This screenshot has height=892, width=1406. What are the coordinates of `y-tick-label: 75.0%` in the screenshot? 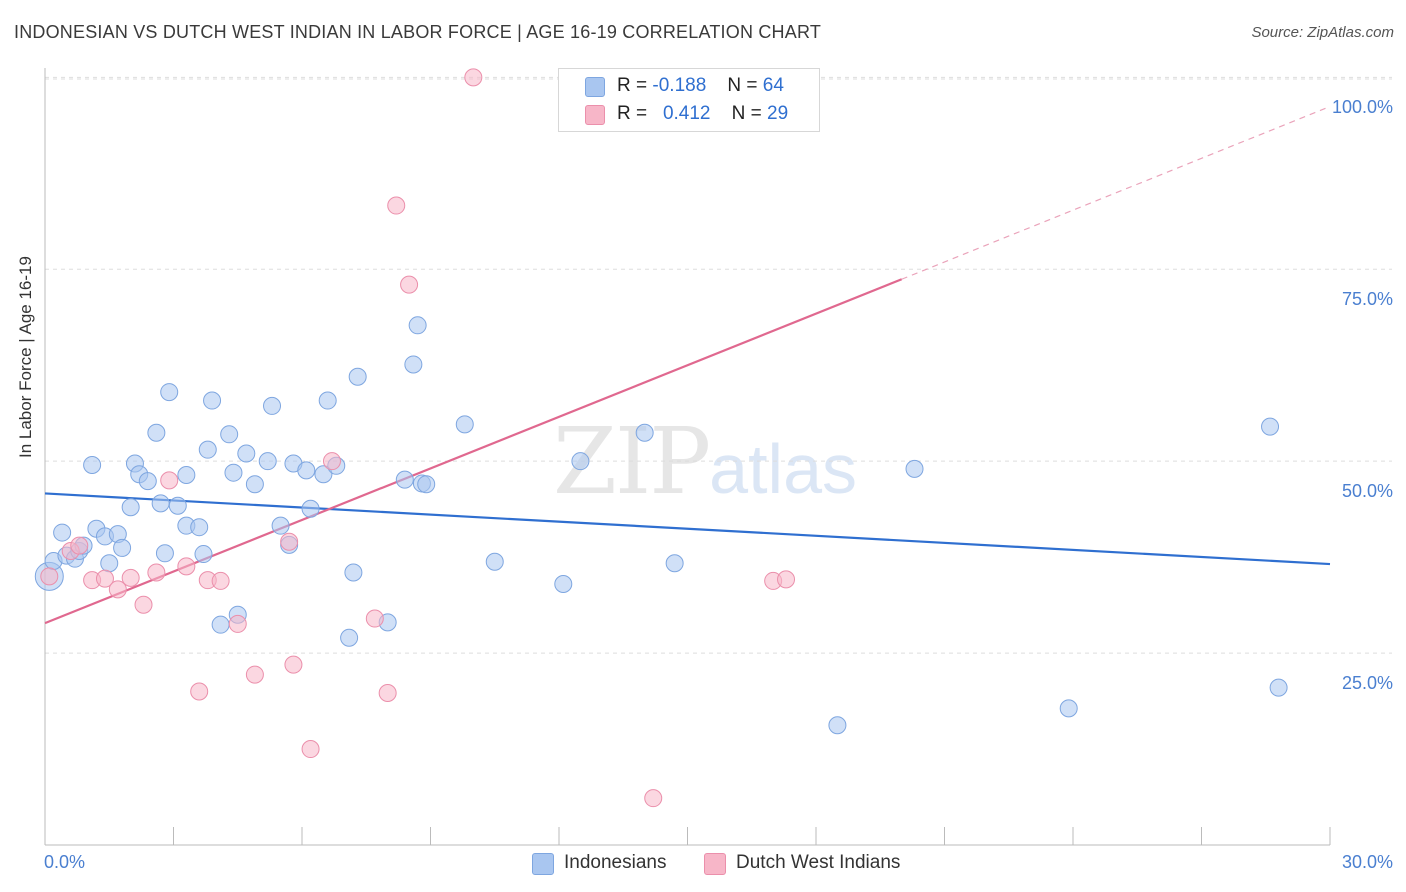 It's located at (1367, 299).